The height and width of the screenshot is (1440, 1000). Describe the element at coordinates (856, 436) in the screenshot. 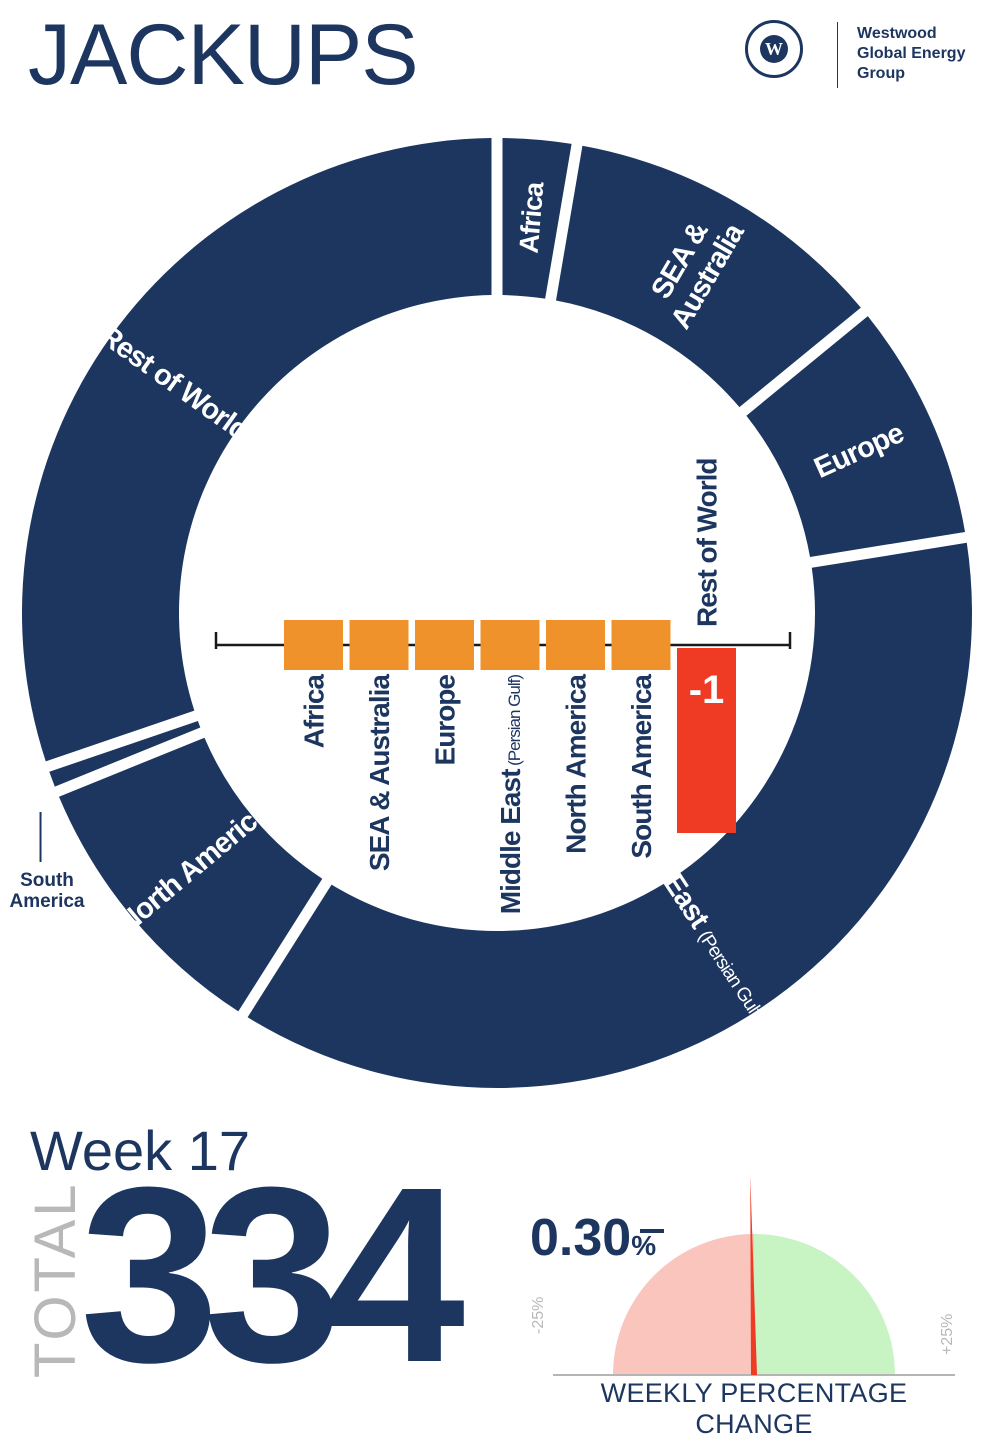

I see `donut-slice-europe` at that location.